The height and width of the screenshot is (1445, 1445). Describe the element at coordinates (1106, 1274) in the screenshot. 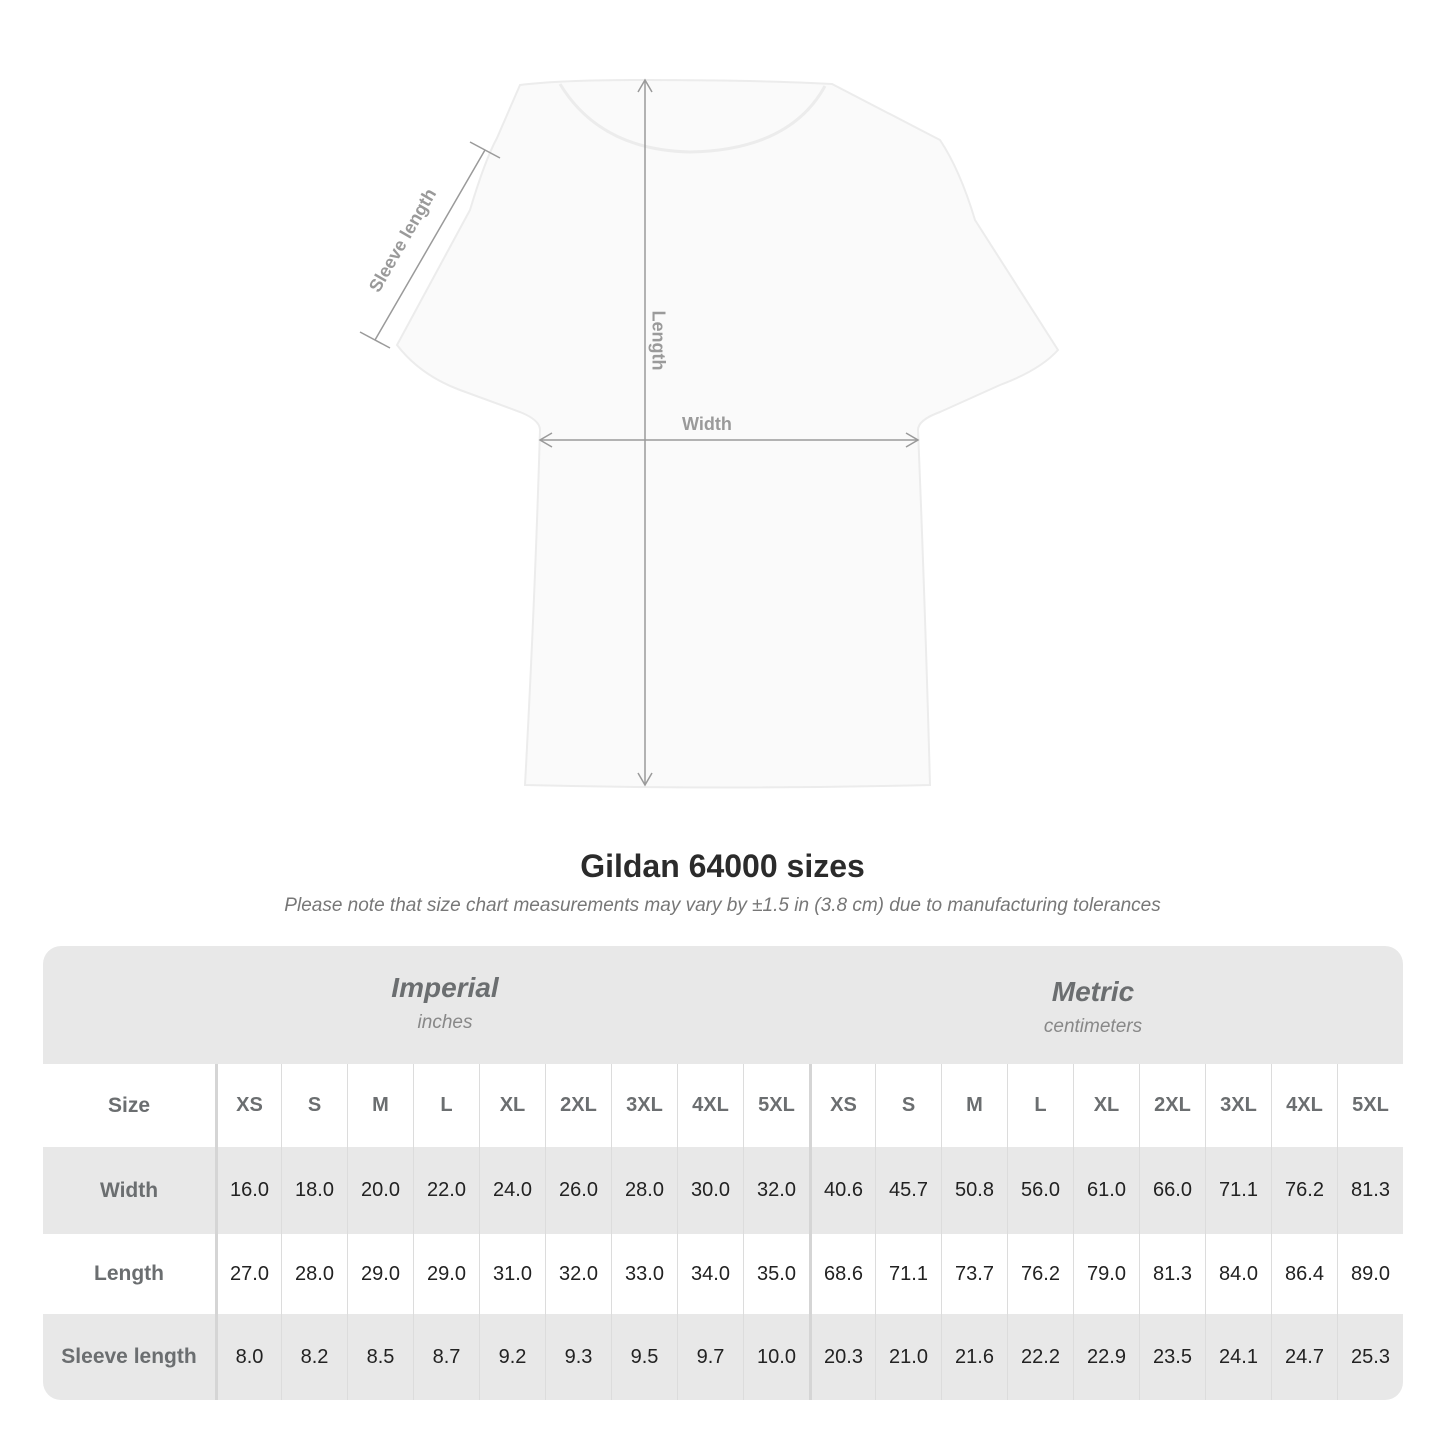

I see `value-cell: 79.0` at that location.